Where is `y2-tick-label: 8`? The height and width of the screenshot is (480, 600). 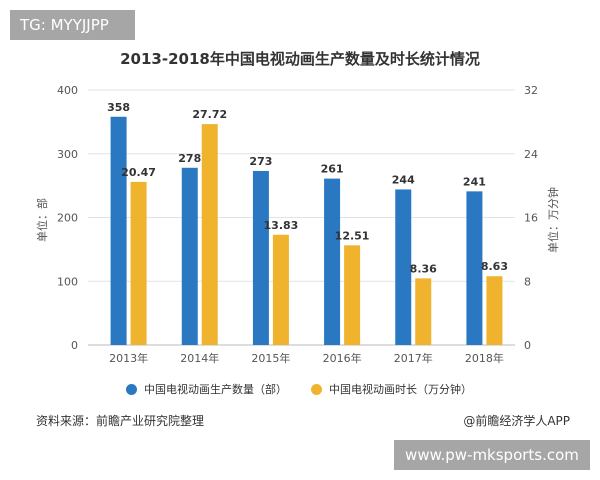 y2-tick-label: 8 is located at coordinates (527, 281).